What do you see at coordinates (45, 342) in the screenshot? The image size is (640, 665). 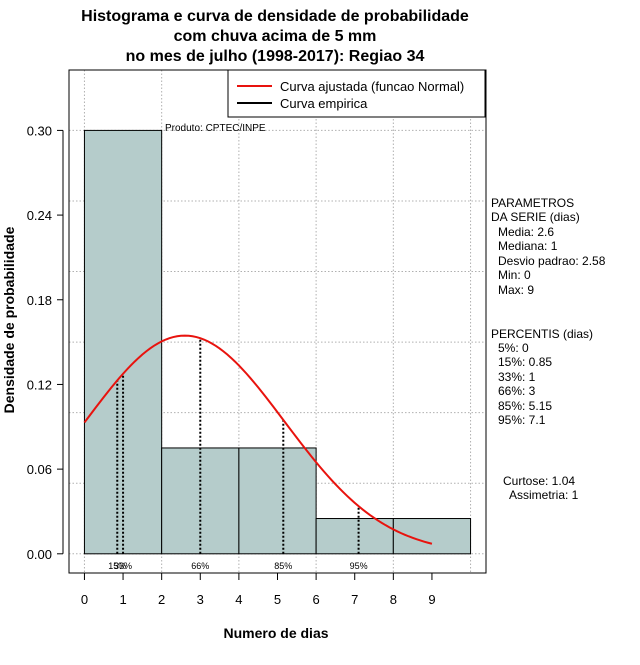 I see `y-axis: 0.00 0.06 0.12 0.18 0.24 0.30` at bounding box center [45, 342].